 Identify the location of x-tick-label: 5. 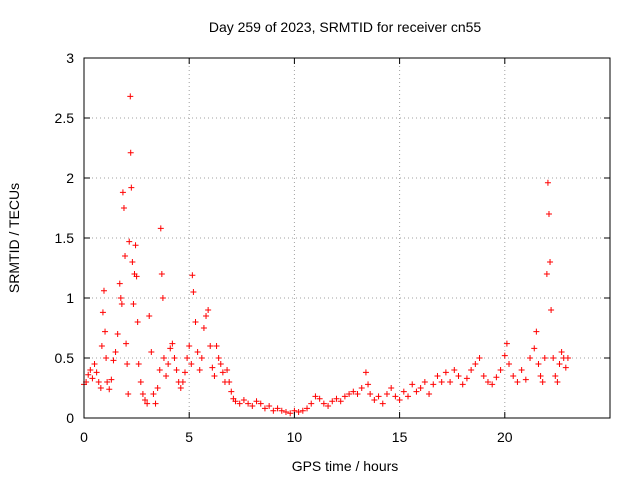
(189, 437).